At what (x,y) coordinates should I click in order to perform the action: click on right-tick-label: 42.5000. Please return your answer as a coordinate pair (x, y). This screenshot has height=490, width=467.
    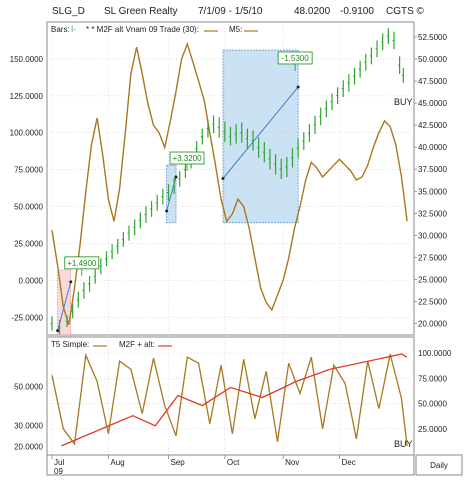
    Looking at the image, I should click on (432, 125).